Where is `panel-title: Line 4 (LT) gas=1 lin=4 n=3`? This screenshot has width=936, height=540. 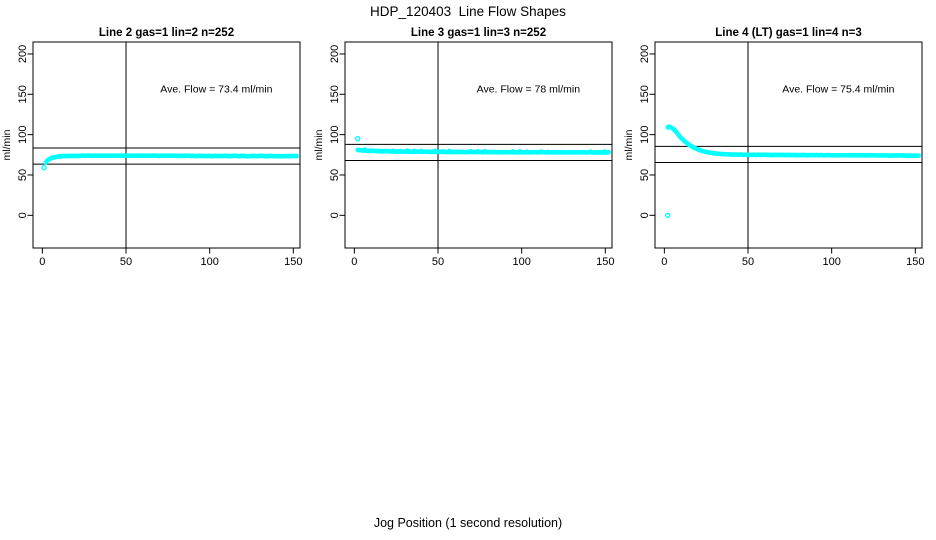
panel-title: Line 4 (LT) gas=1 lin=4 n=3 is located at coordinates (788, 33).